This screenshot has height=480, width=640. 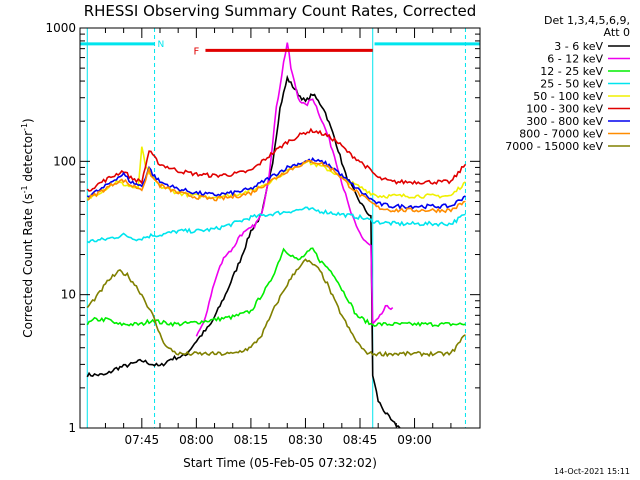 I want to click on legend-label: 3 - 6 keV, so click(x=578, y=46).